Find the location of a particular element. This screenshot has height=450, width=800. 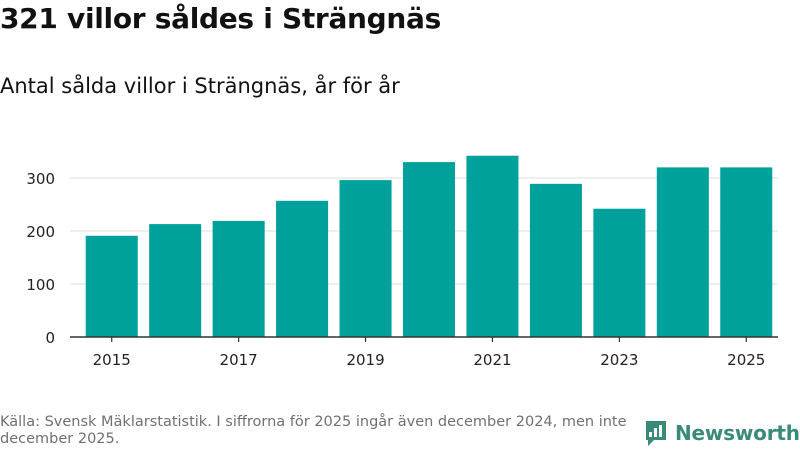

y-tick-label: 200 is located at coordinates (40, 232).